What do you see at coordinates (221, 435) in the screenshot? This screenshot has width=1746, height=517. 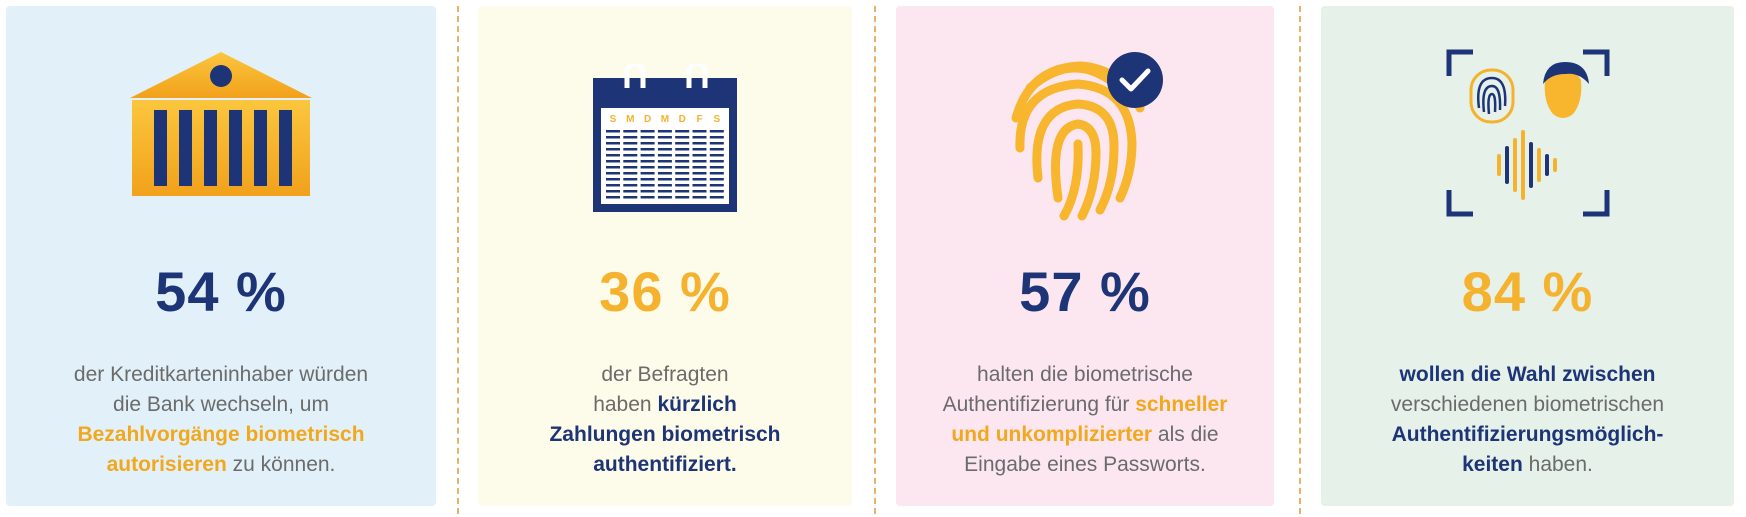 I see `description-line: Bezahlvorgänge biometrisch` at bounding box center [221, 435].